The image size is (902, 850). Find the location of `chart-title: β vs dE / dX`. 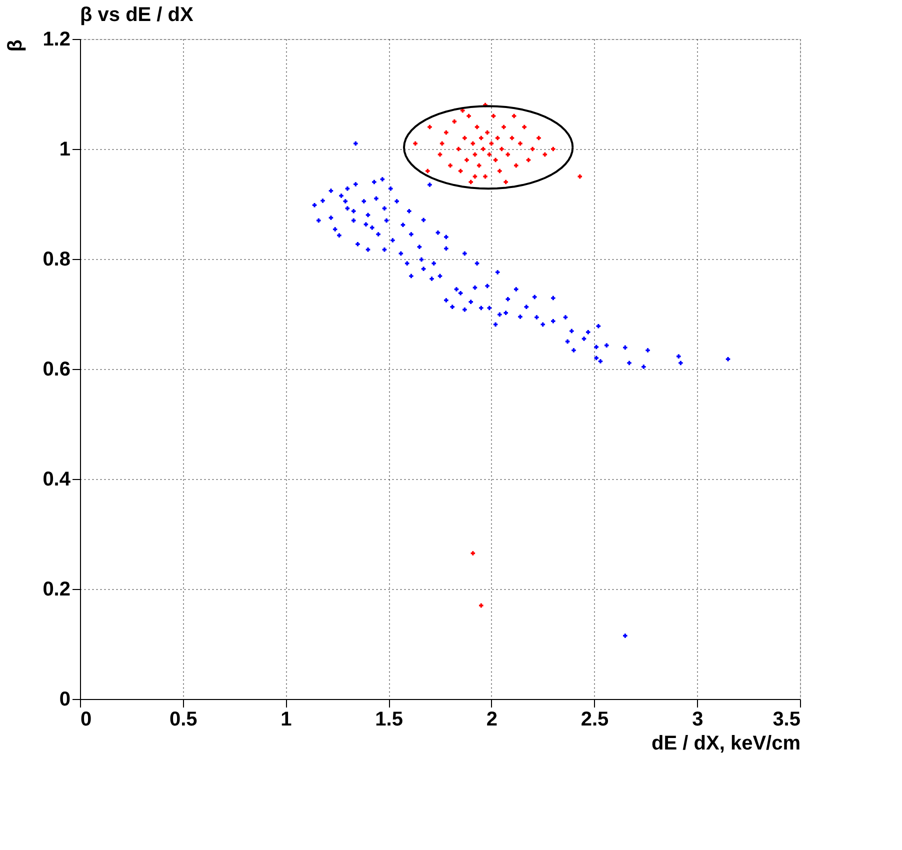

chart-title: β vs dE / dX is located at coordinates (137, 15).